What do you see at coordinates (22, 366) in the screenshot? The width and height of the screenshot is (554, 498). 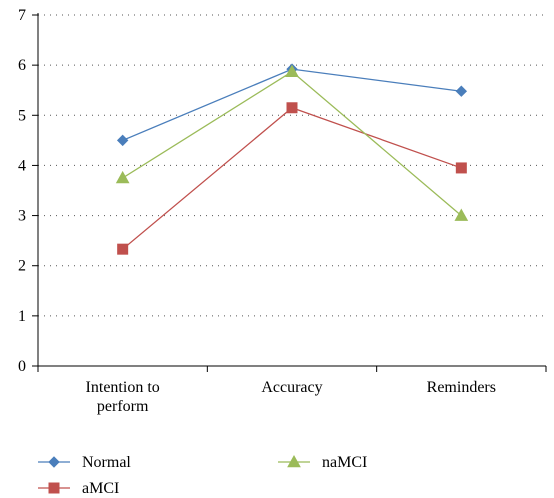 I see `y-tick-label: 0` at bounding box center [22, 366].